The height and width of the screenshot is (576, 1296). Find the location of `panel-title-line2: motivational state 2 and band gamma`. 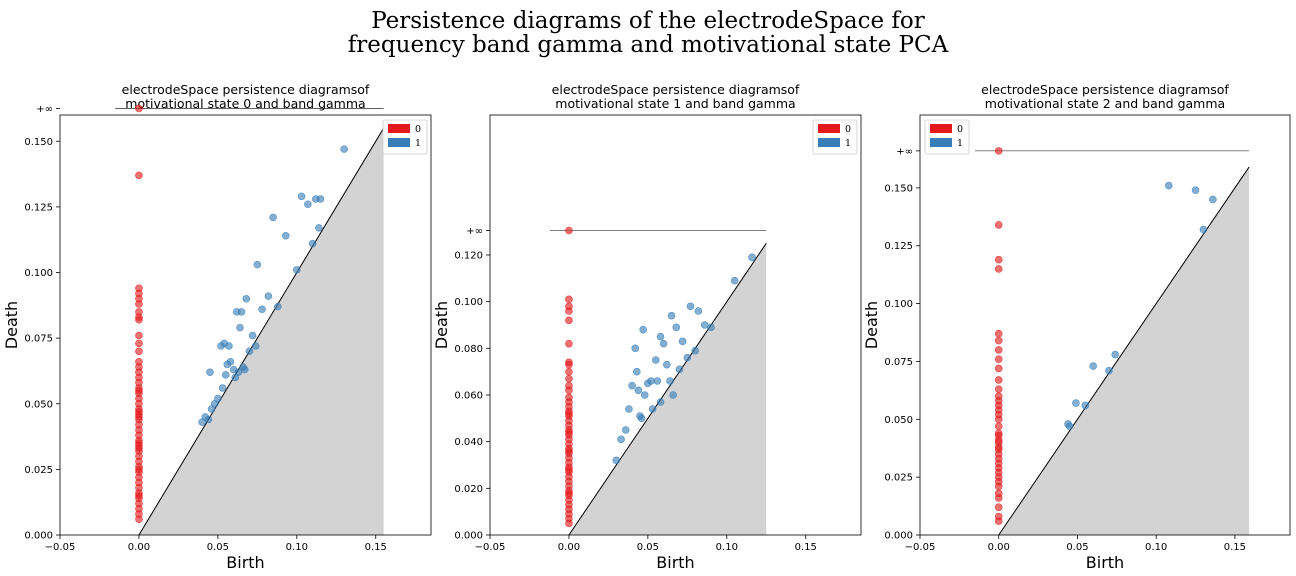

panel-title-line2: motivational state 2 and band gamma is located at coordinates (1105, 103).